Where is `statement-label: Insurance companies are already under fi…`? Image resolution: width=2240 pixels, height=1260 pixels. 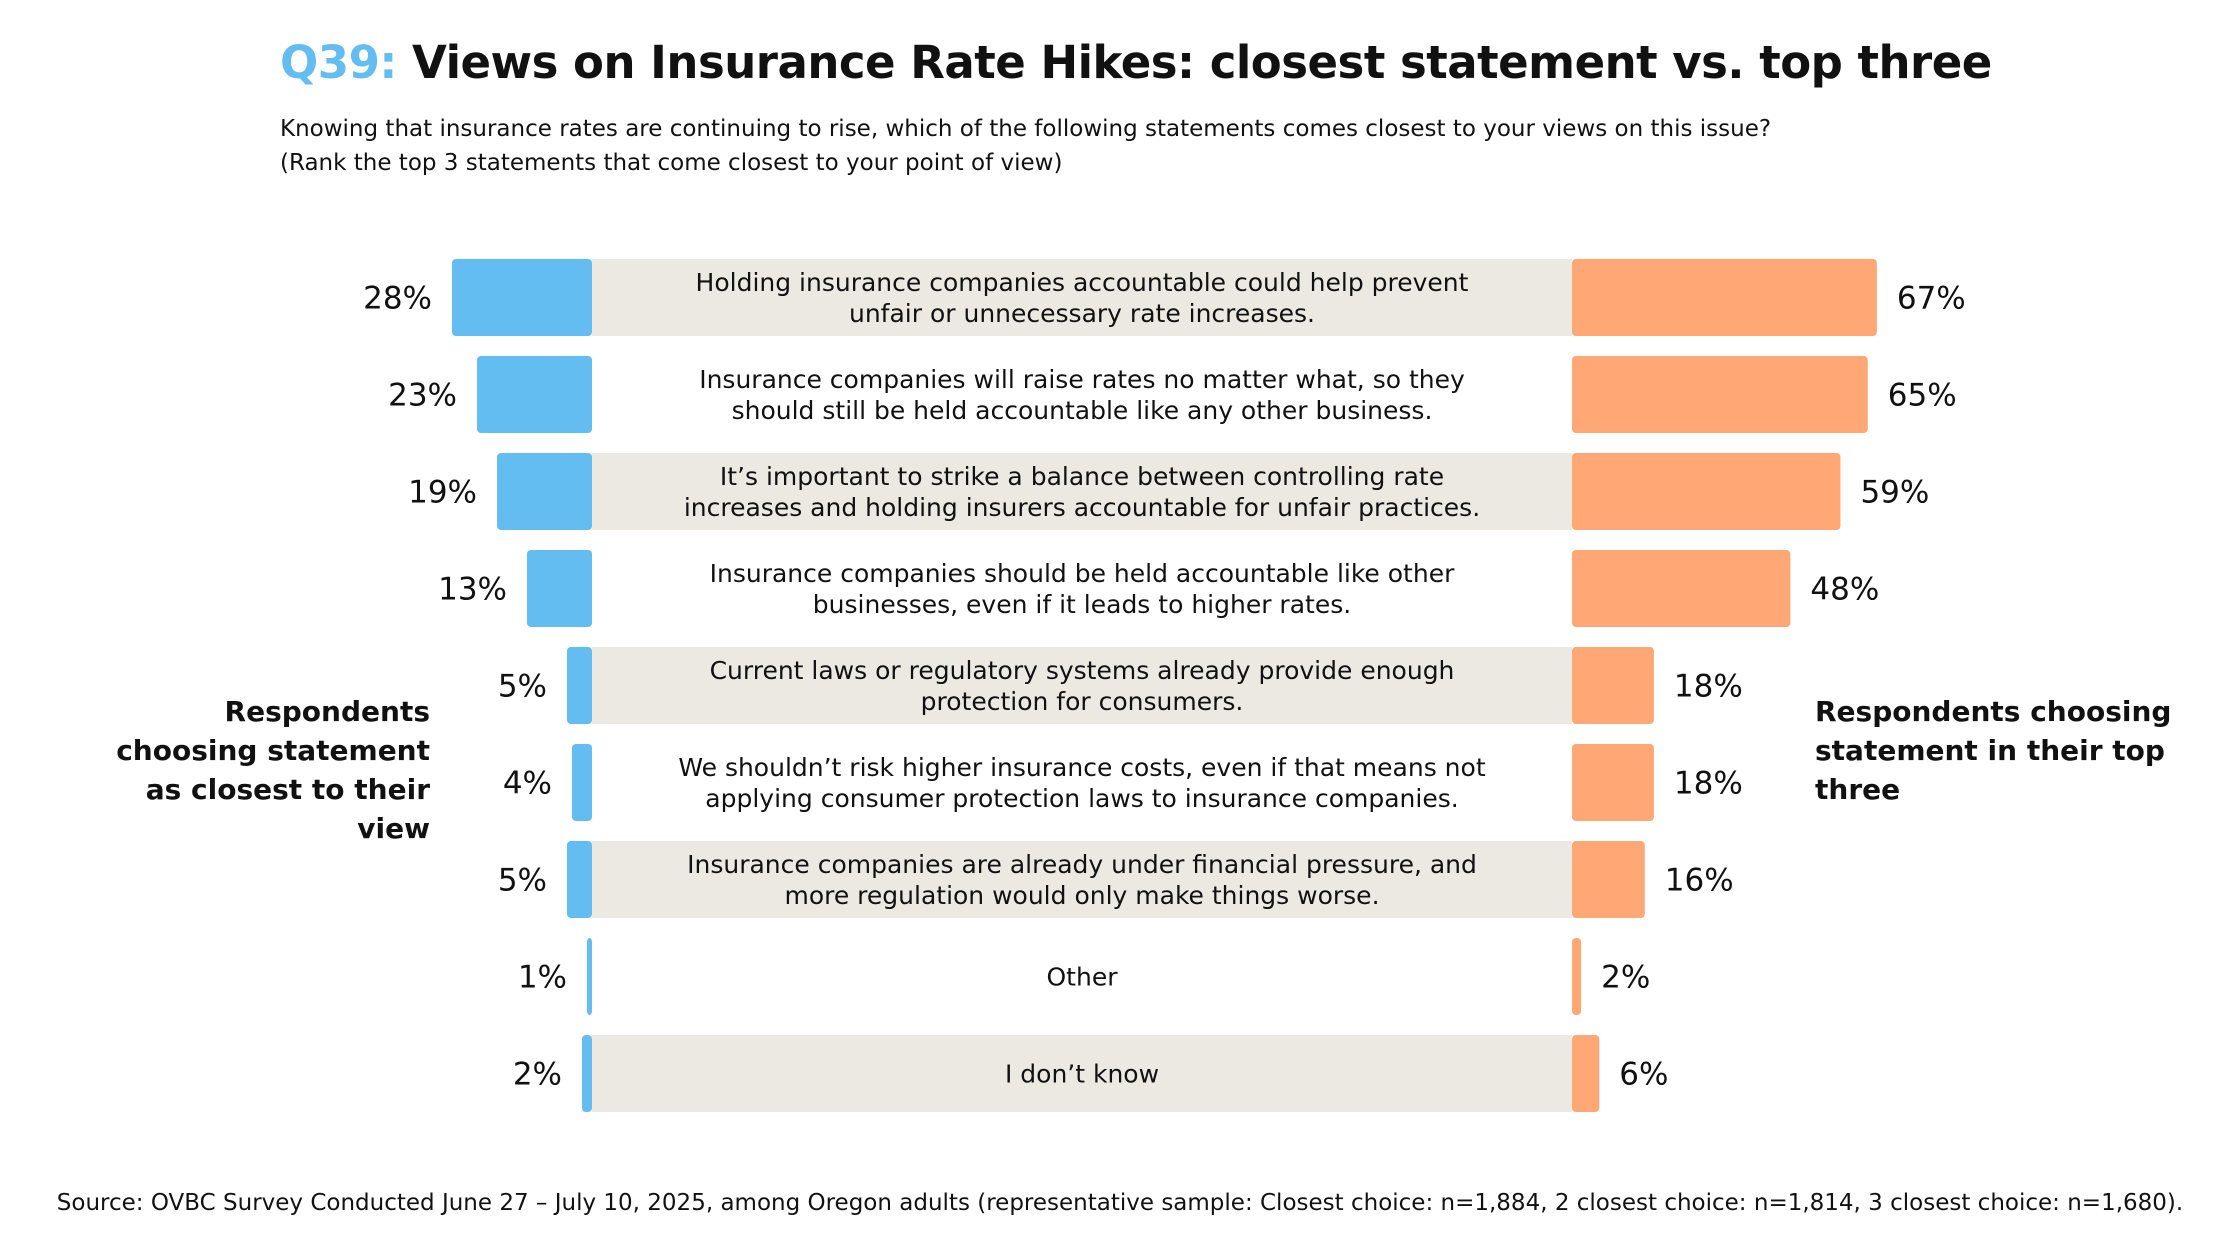 statement-label: Insurance companies are already under fi… is located at coordinates (1082, 864).